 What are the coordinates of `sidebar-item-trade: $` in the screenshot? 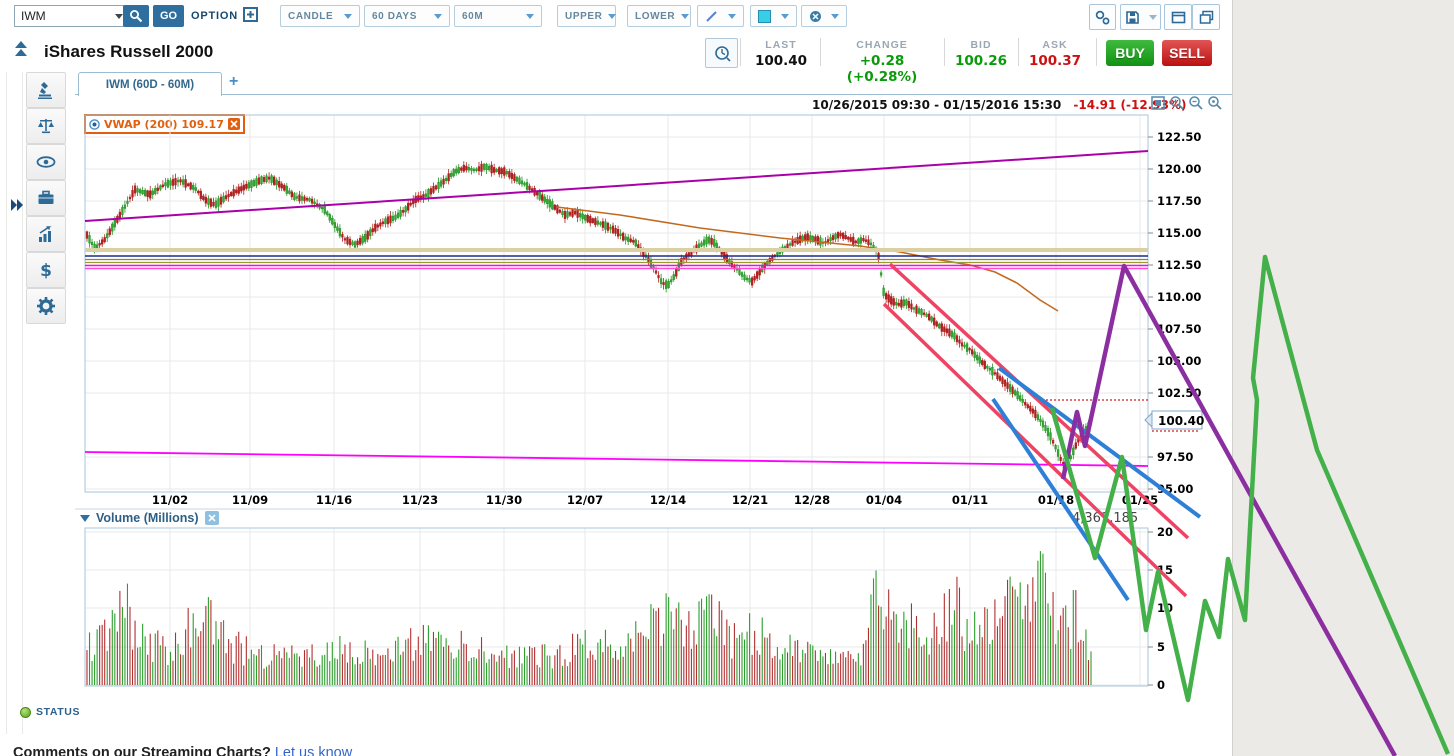 It's located at (46, 270).